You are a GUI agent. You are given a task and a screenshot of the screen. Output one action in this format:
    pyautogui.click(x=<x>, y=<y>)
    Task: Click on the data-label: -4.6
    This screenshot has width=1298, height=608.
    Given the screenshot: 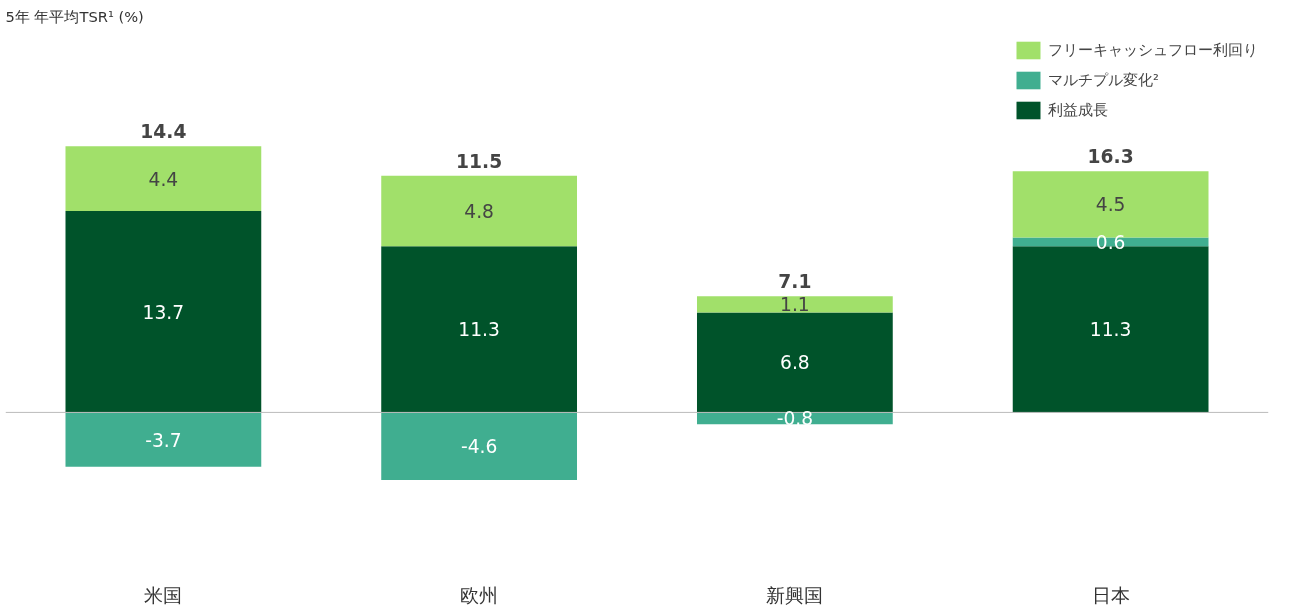 What is the action you would take?
    pyautogui.click(x=479, y=447)
    